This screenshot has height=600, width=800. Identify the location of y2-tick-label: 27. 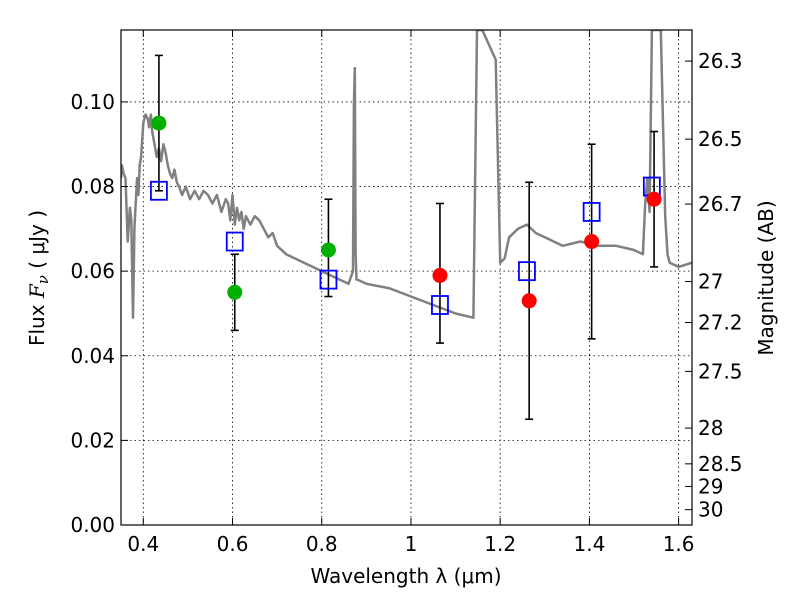
(710, 282).